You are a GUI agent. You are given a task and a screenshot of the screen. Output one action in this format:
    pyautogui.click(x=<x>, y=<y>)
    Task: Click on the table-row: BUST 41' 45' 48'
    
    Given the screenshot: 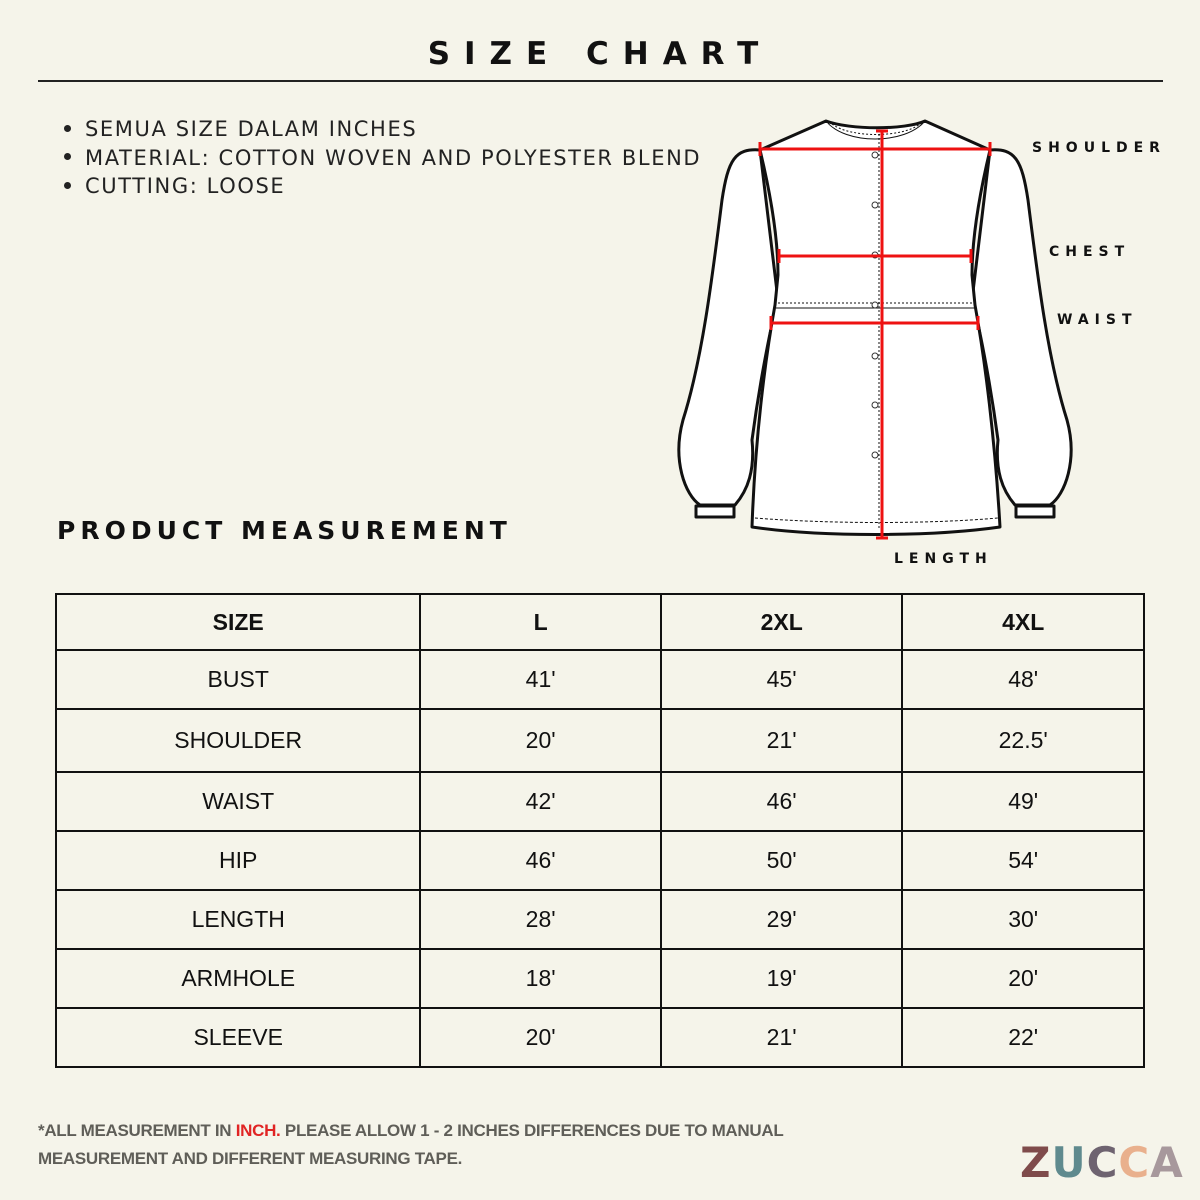 What is the action you would take?
    pyautogui.click(x=599, y=679)
    